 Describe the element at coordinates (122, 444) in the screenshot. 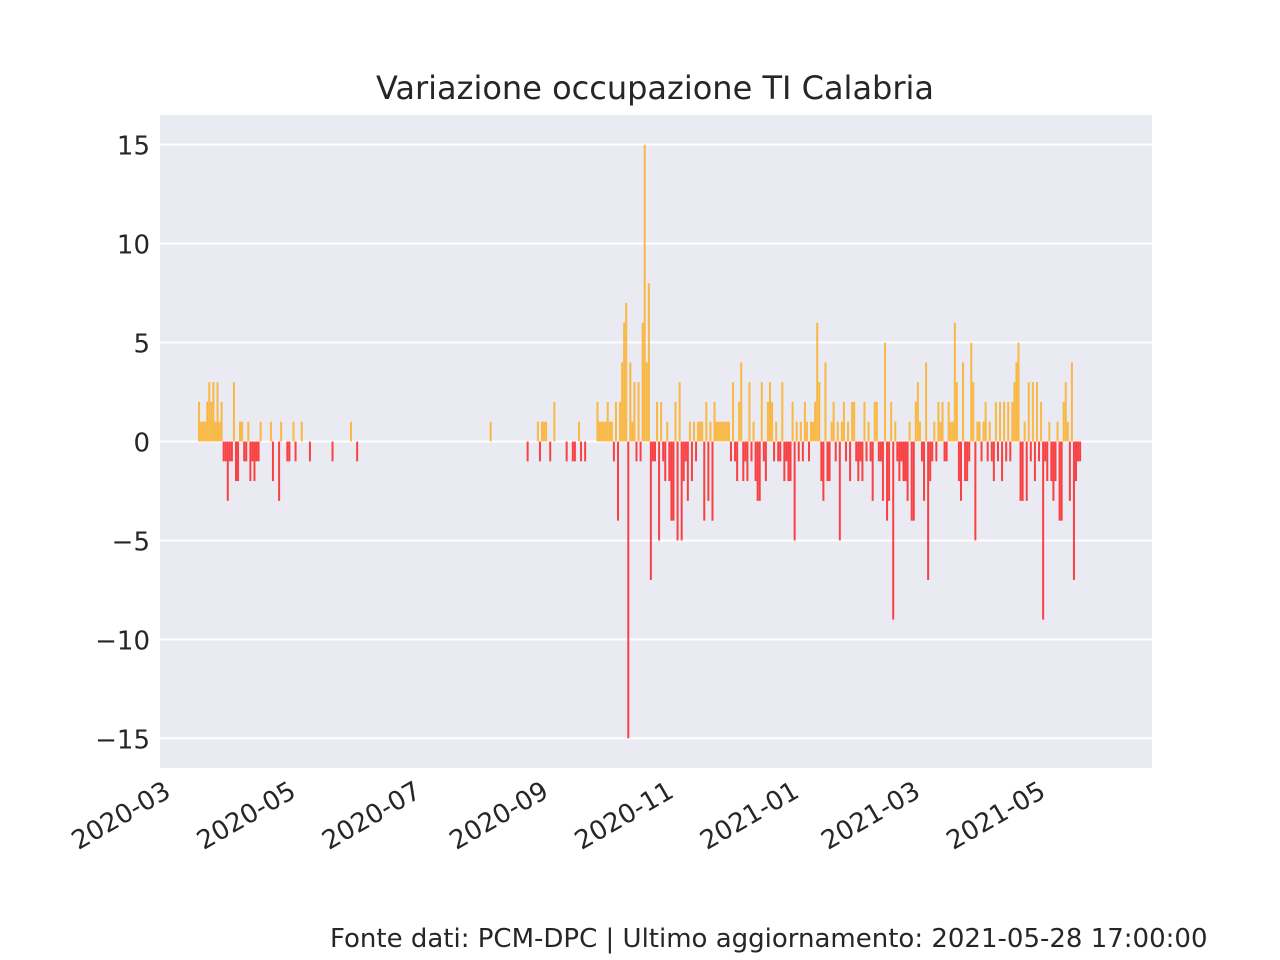

I see `y-axis-ticks: 15 10 5 0 −5 −10 −15` at that location.